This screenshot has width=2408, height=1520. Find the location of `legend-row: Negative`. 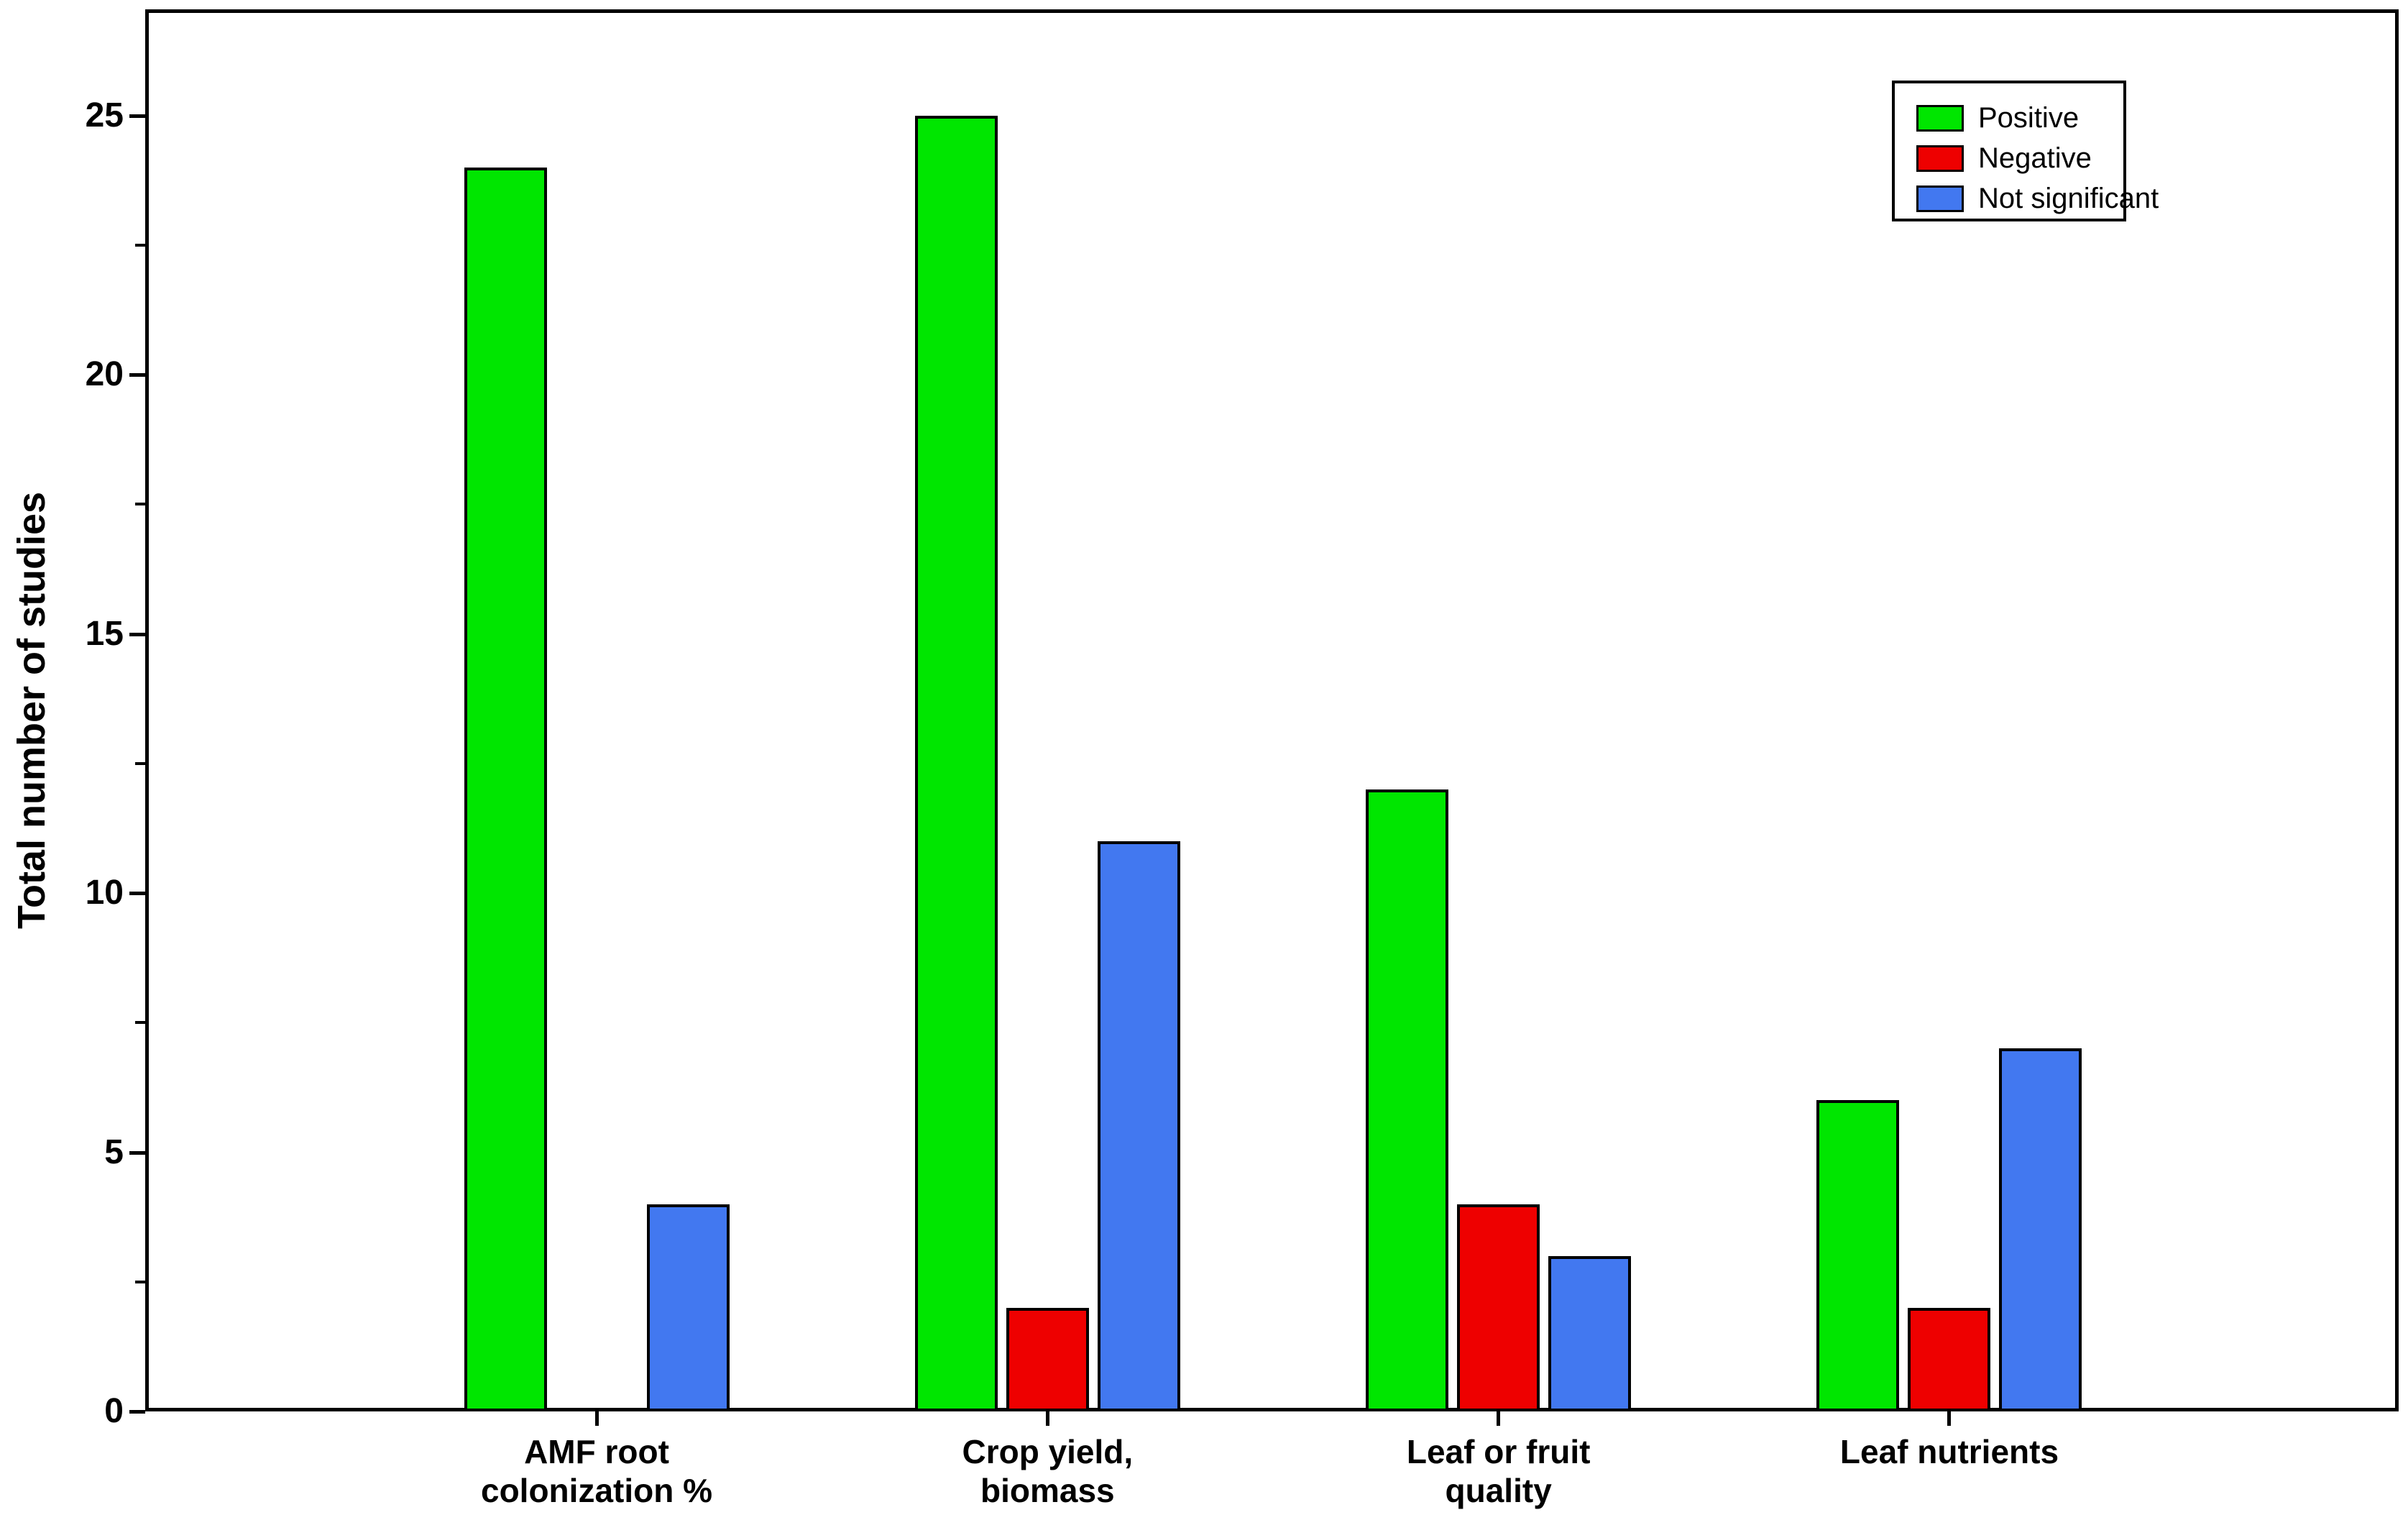

legend-row: Negative is located at coordinates (2009, 158).